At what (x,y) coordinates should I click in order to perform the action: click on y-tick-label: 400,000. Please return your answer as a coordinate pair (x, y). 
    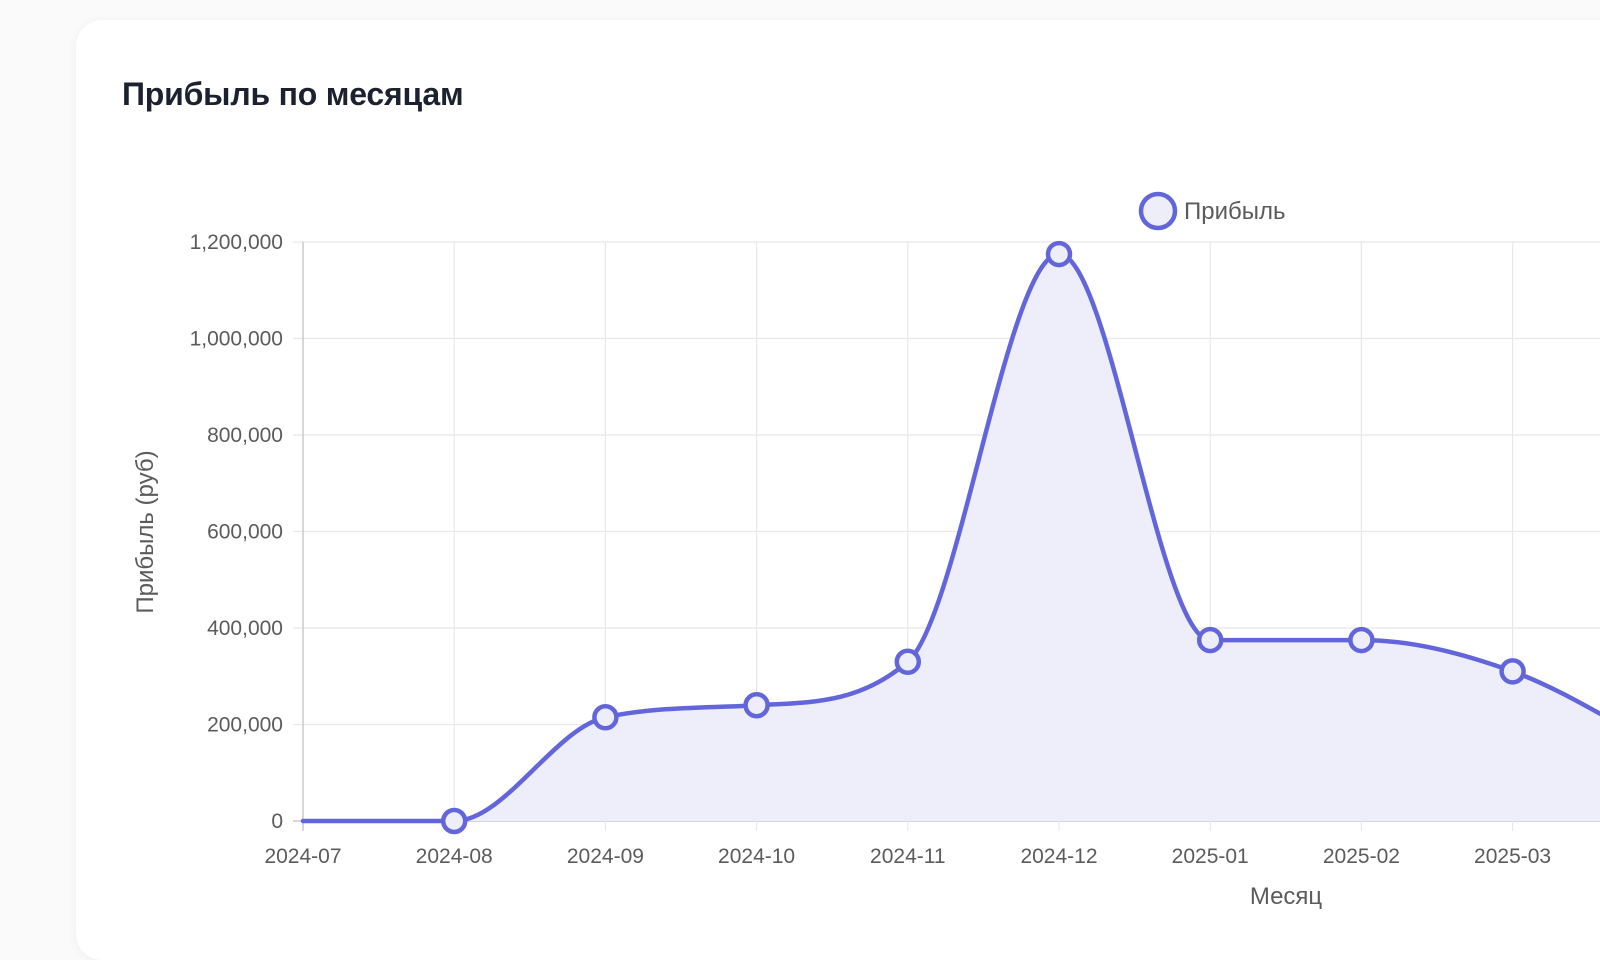
    Looking at the image, I should click on (245, 628).